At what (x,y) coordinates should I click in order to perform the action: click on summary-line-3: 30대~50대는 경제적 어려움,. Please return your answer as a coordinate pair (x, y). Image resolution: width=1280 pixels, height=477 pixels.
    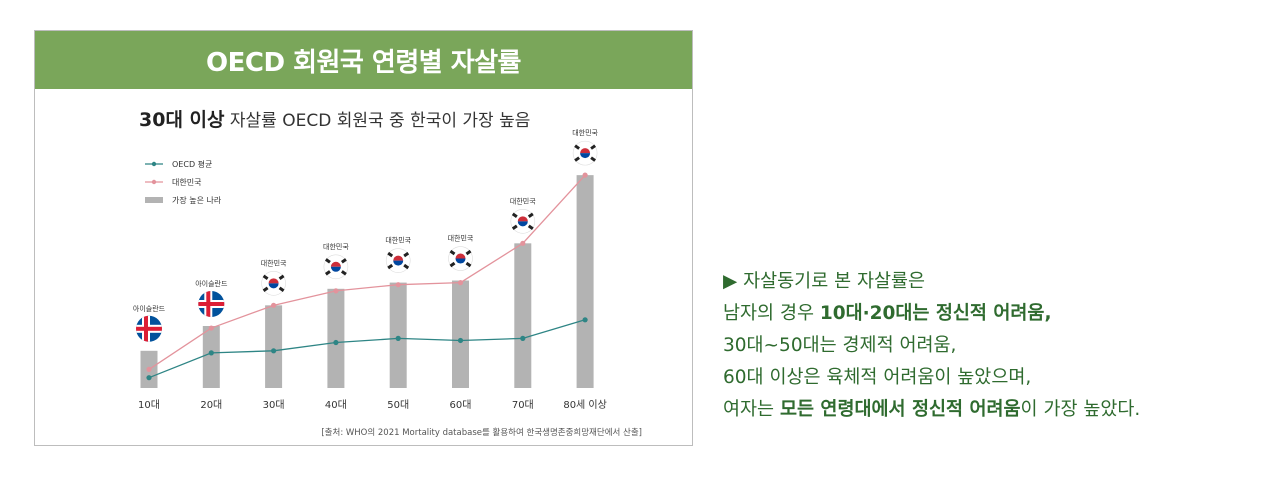
    Looking at the image, I should click on (840, 345).